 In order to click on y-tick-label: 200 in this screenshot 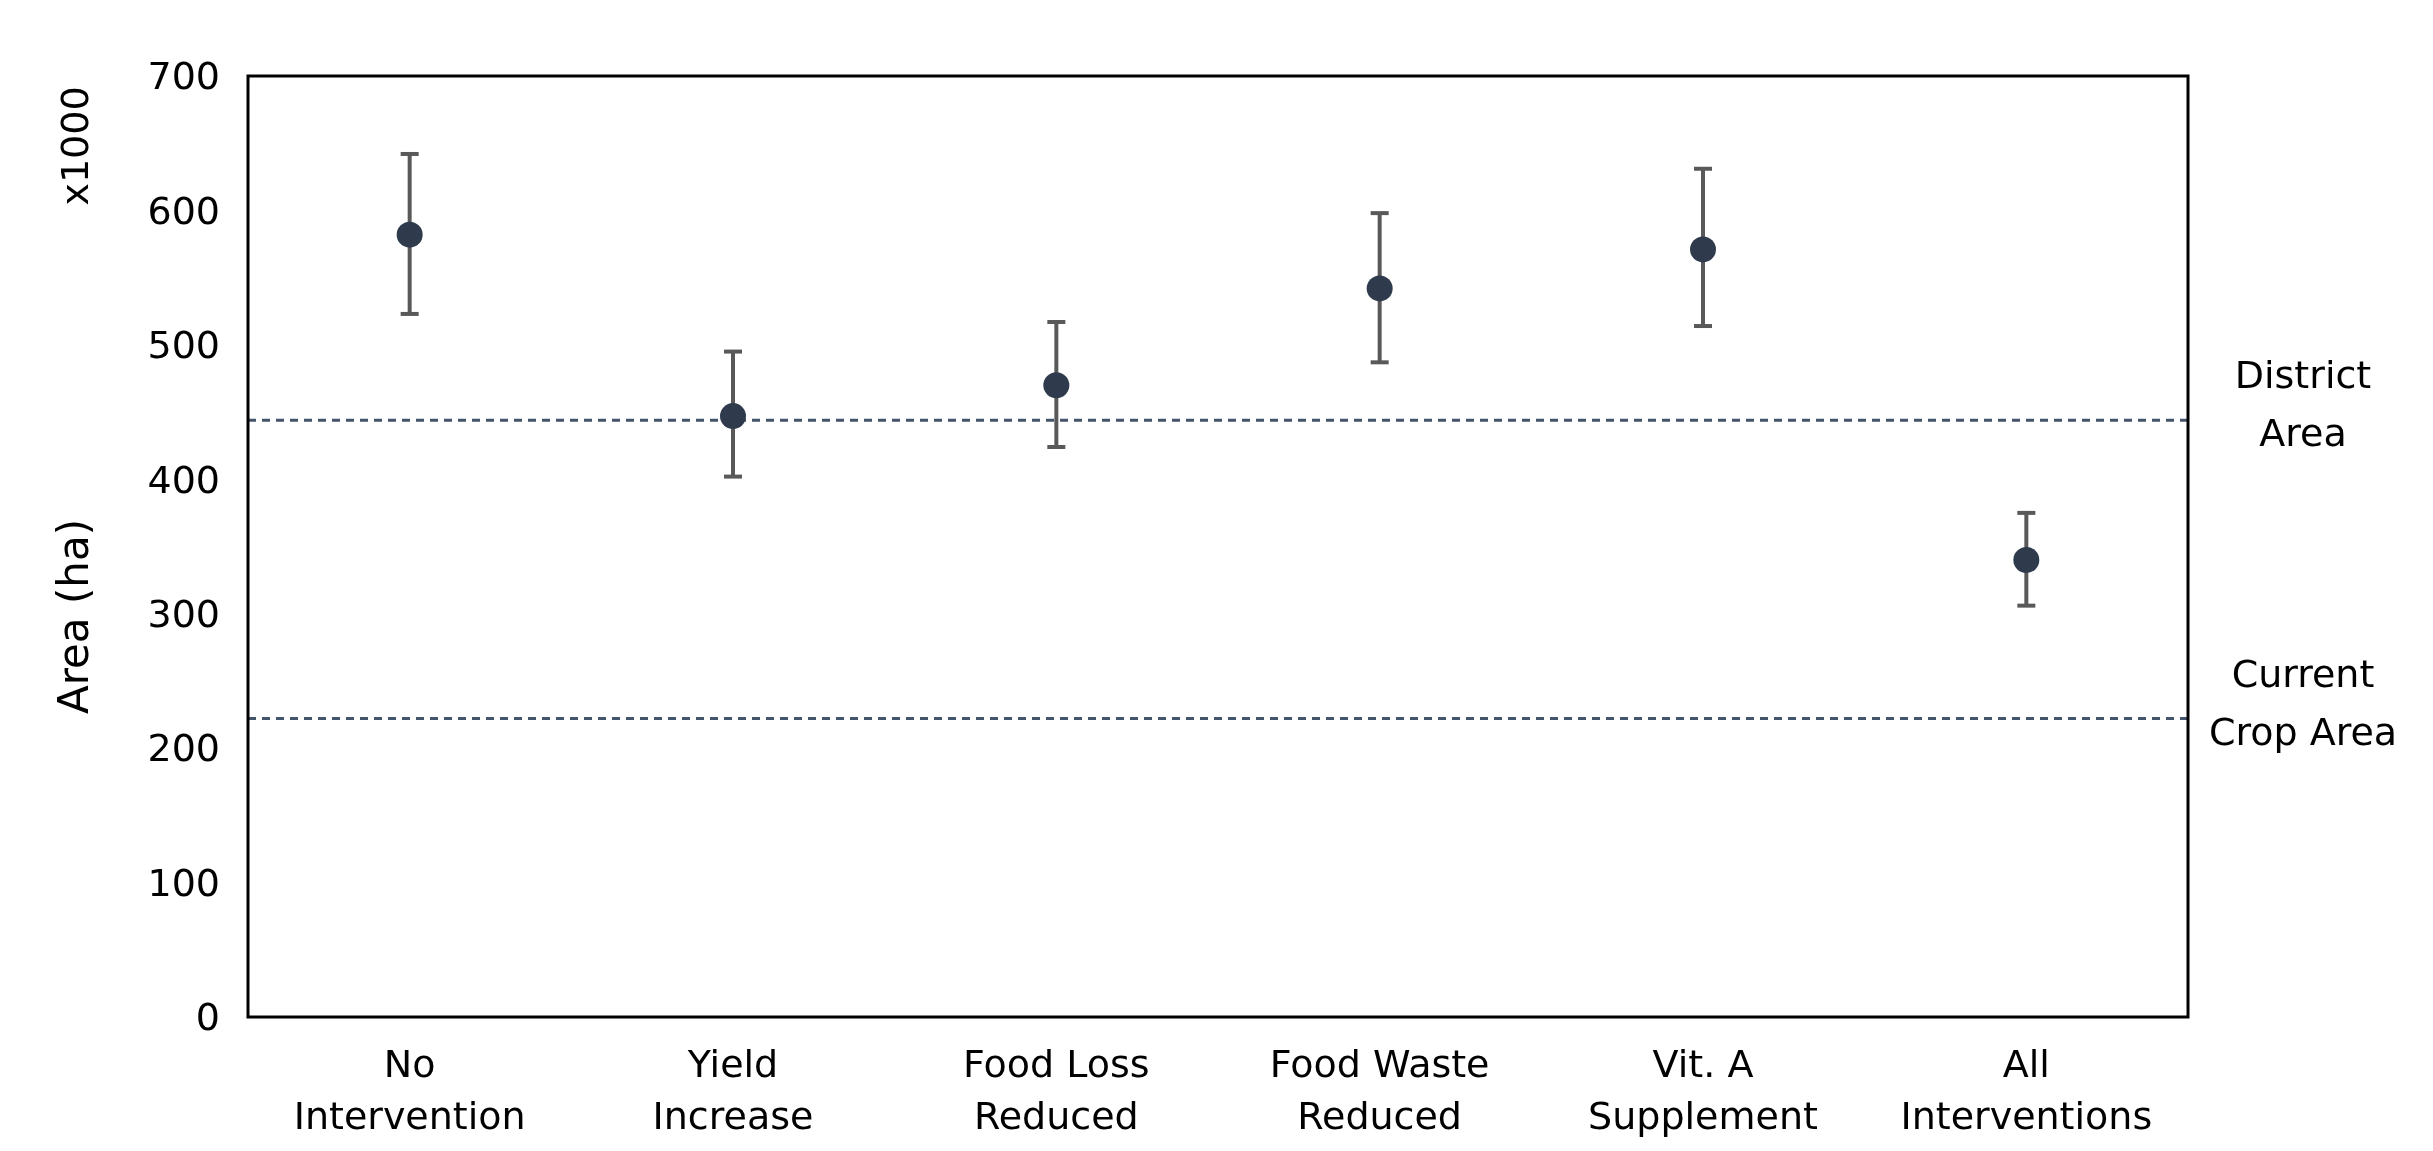, I will do `click(183, 748)`.